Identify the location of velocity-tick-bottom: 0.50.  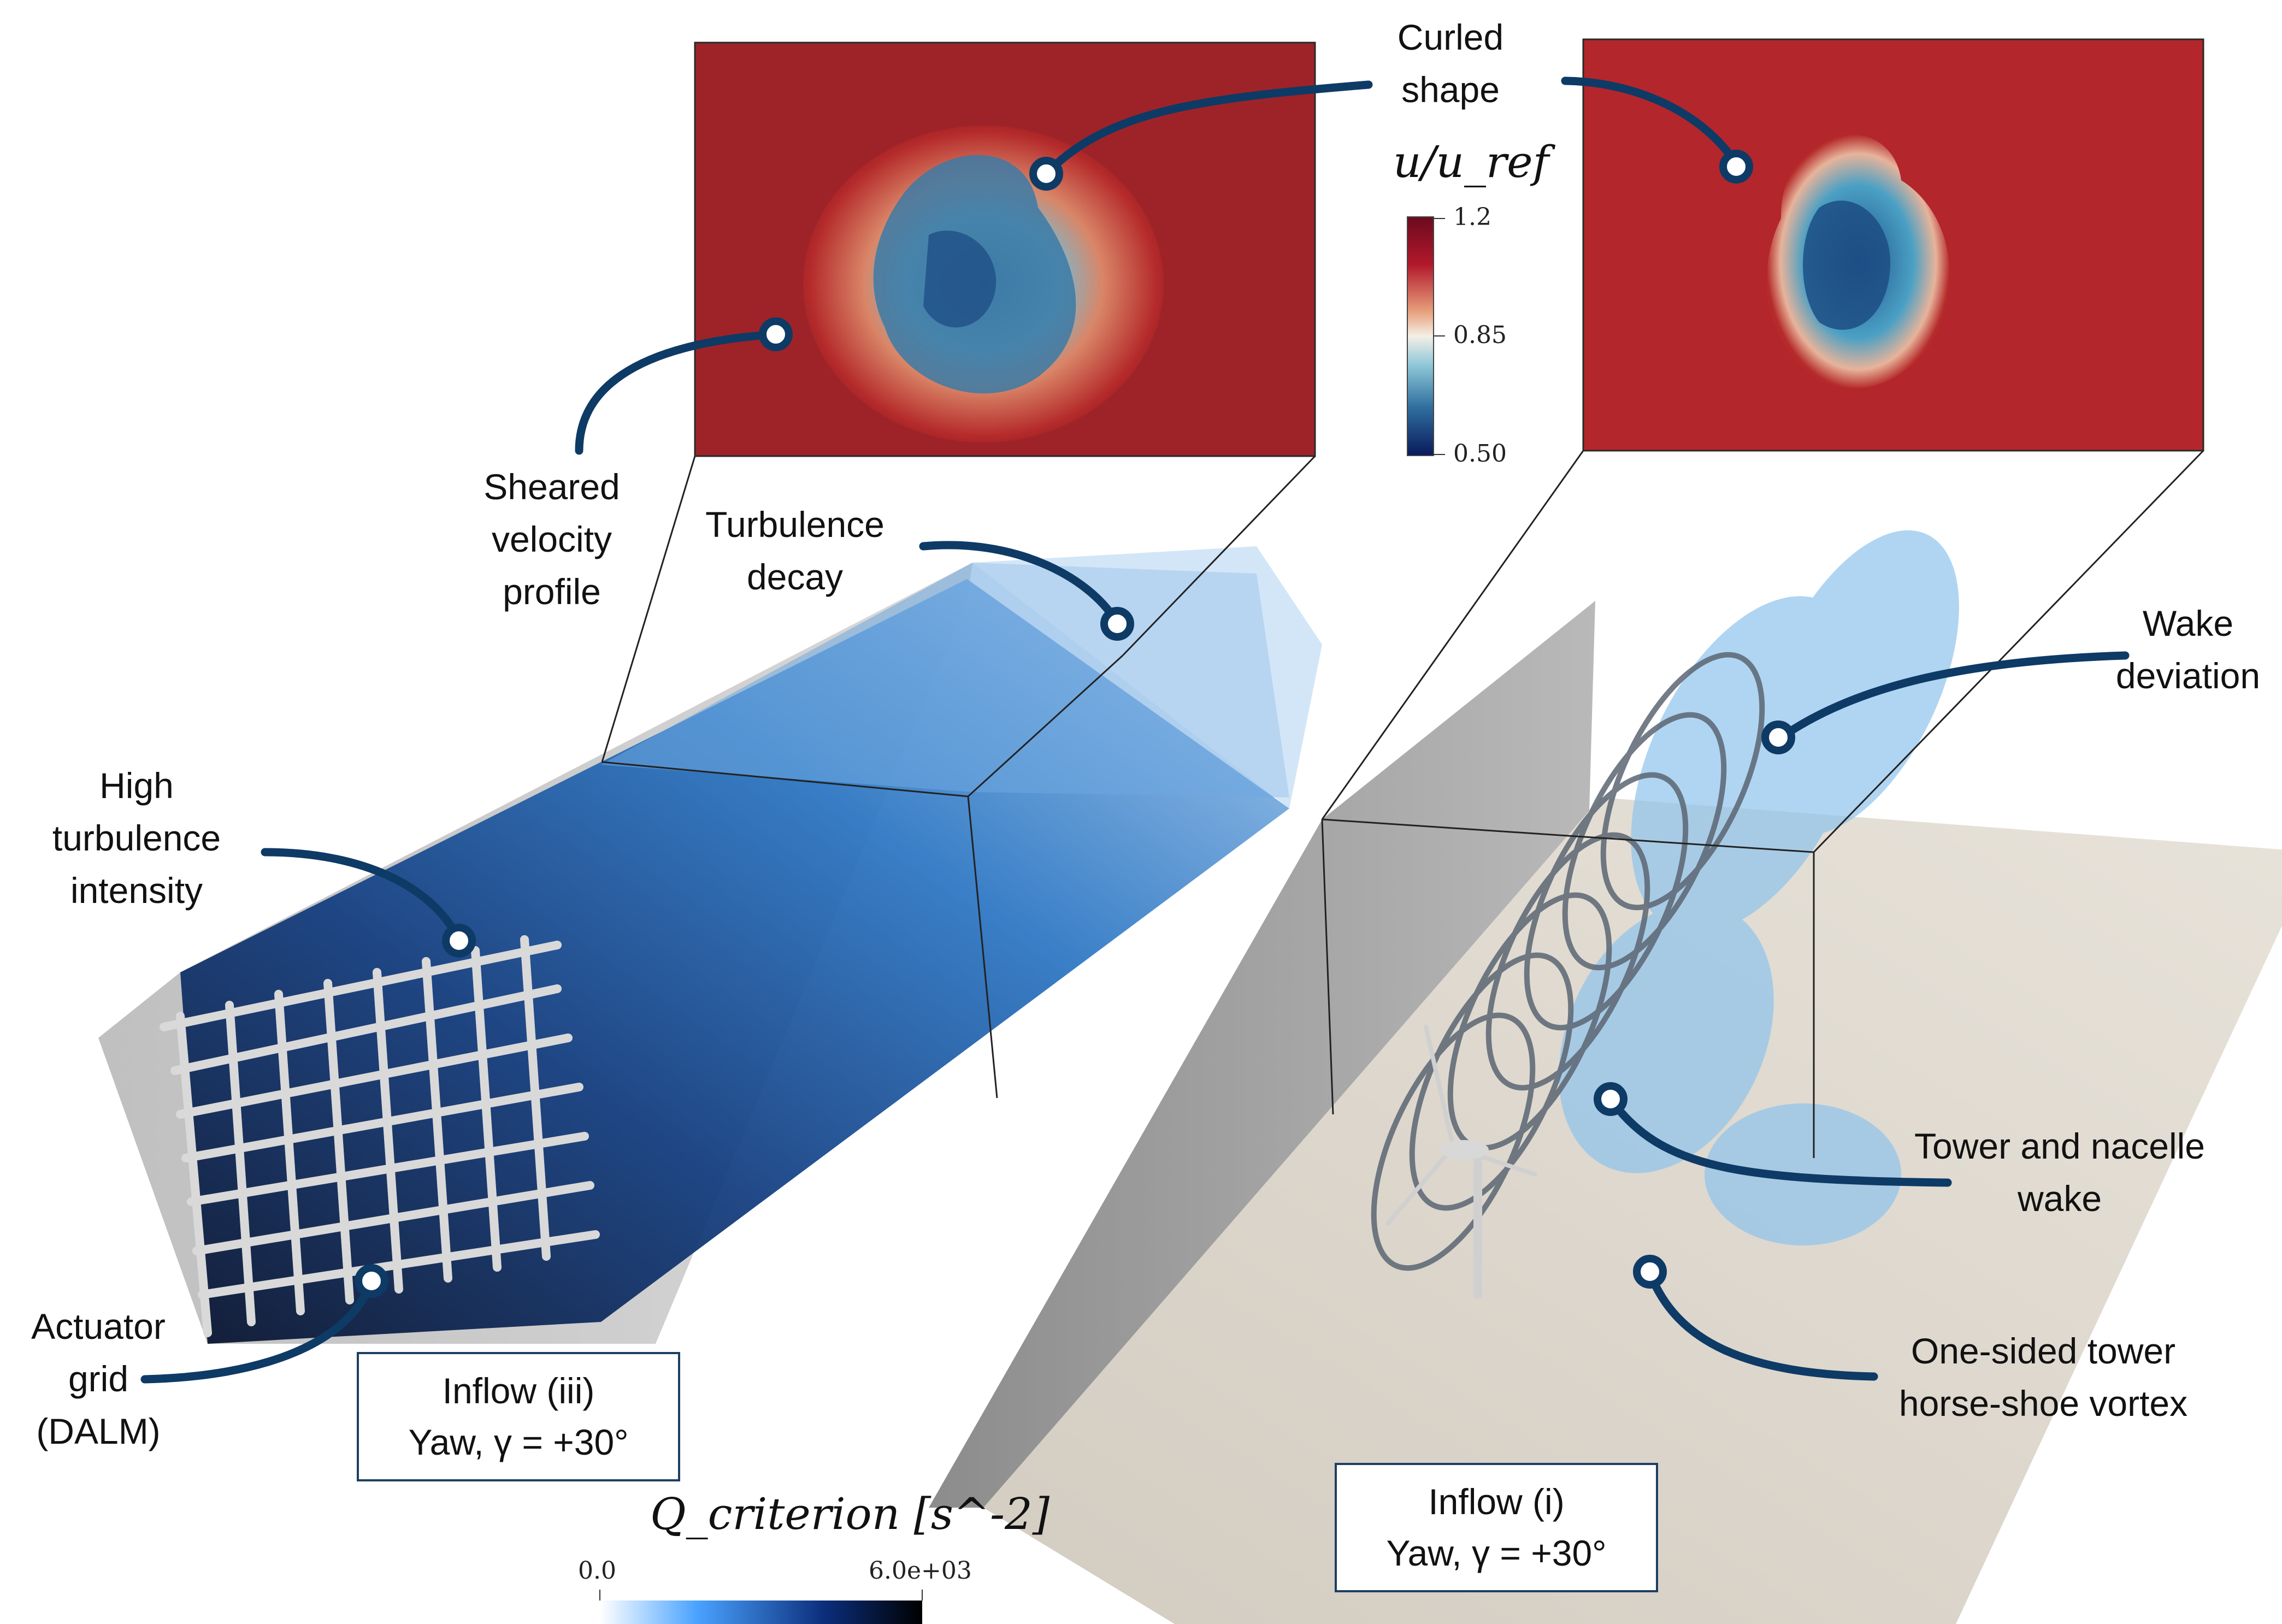
(1480, 454).